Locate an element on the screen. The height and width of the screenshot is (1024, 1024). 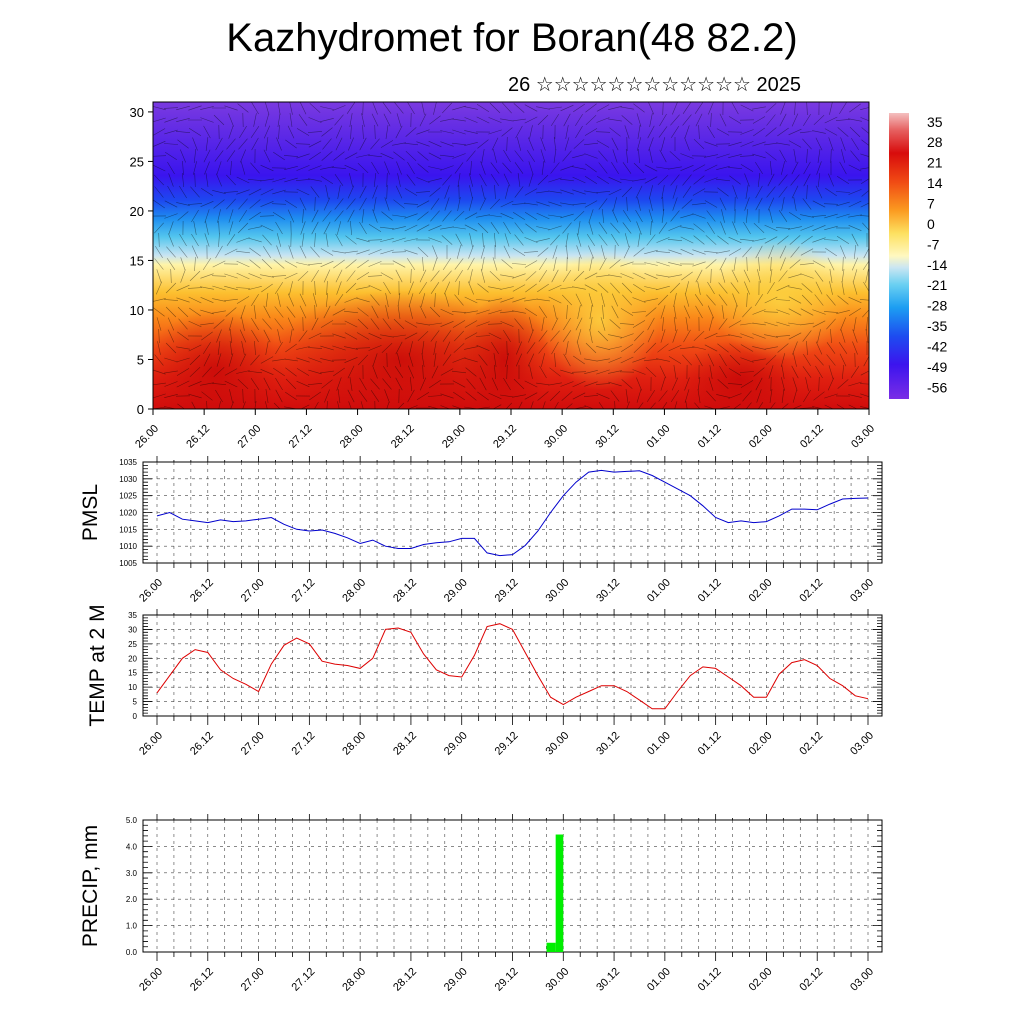
y-tick-label: 1030 is located at coordinates (128, 479).